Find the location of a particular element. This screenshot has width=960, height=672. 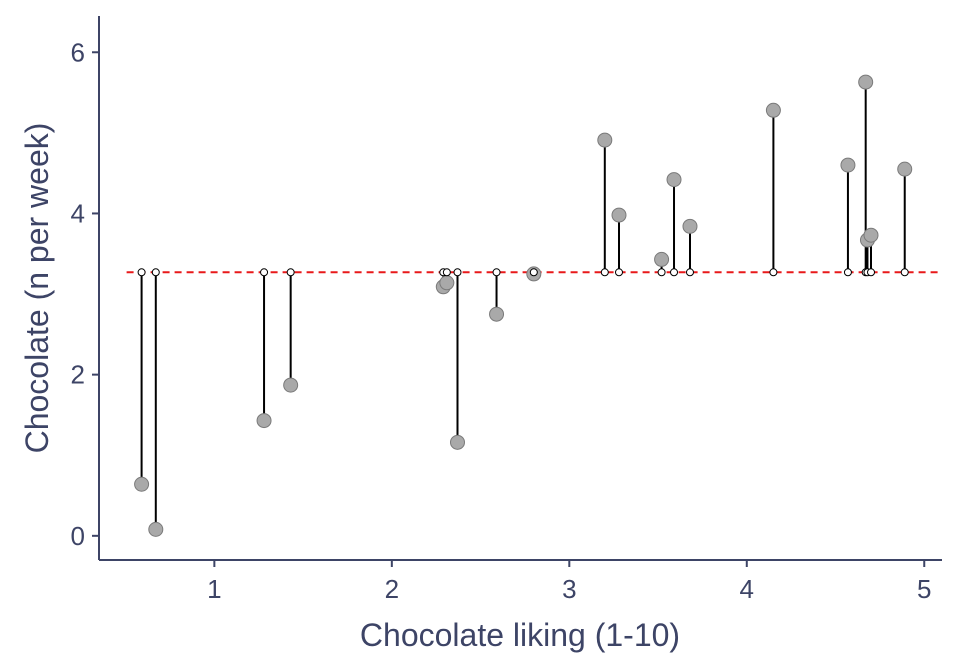

x-tick-label: 3 is located at coordinates (569, 589).